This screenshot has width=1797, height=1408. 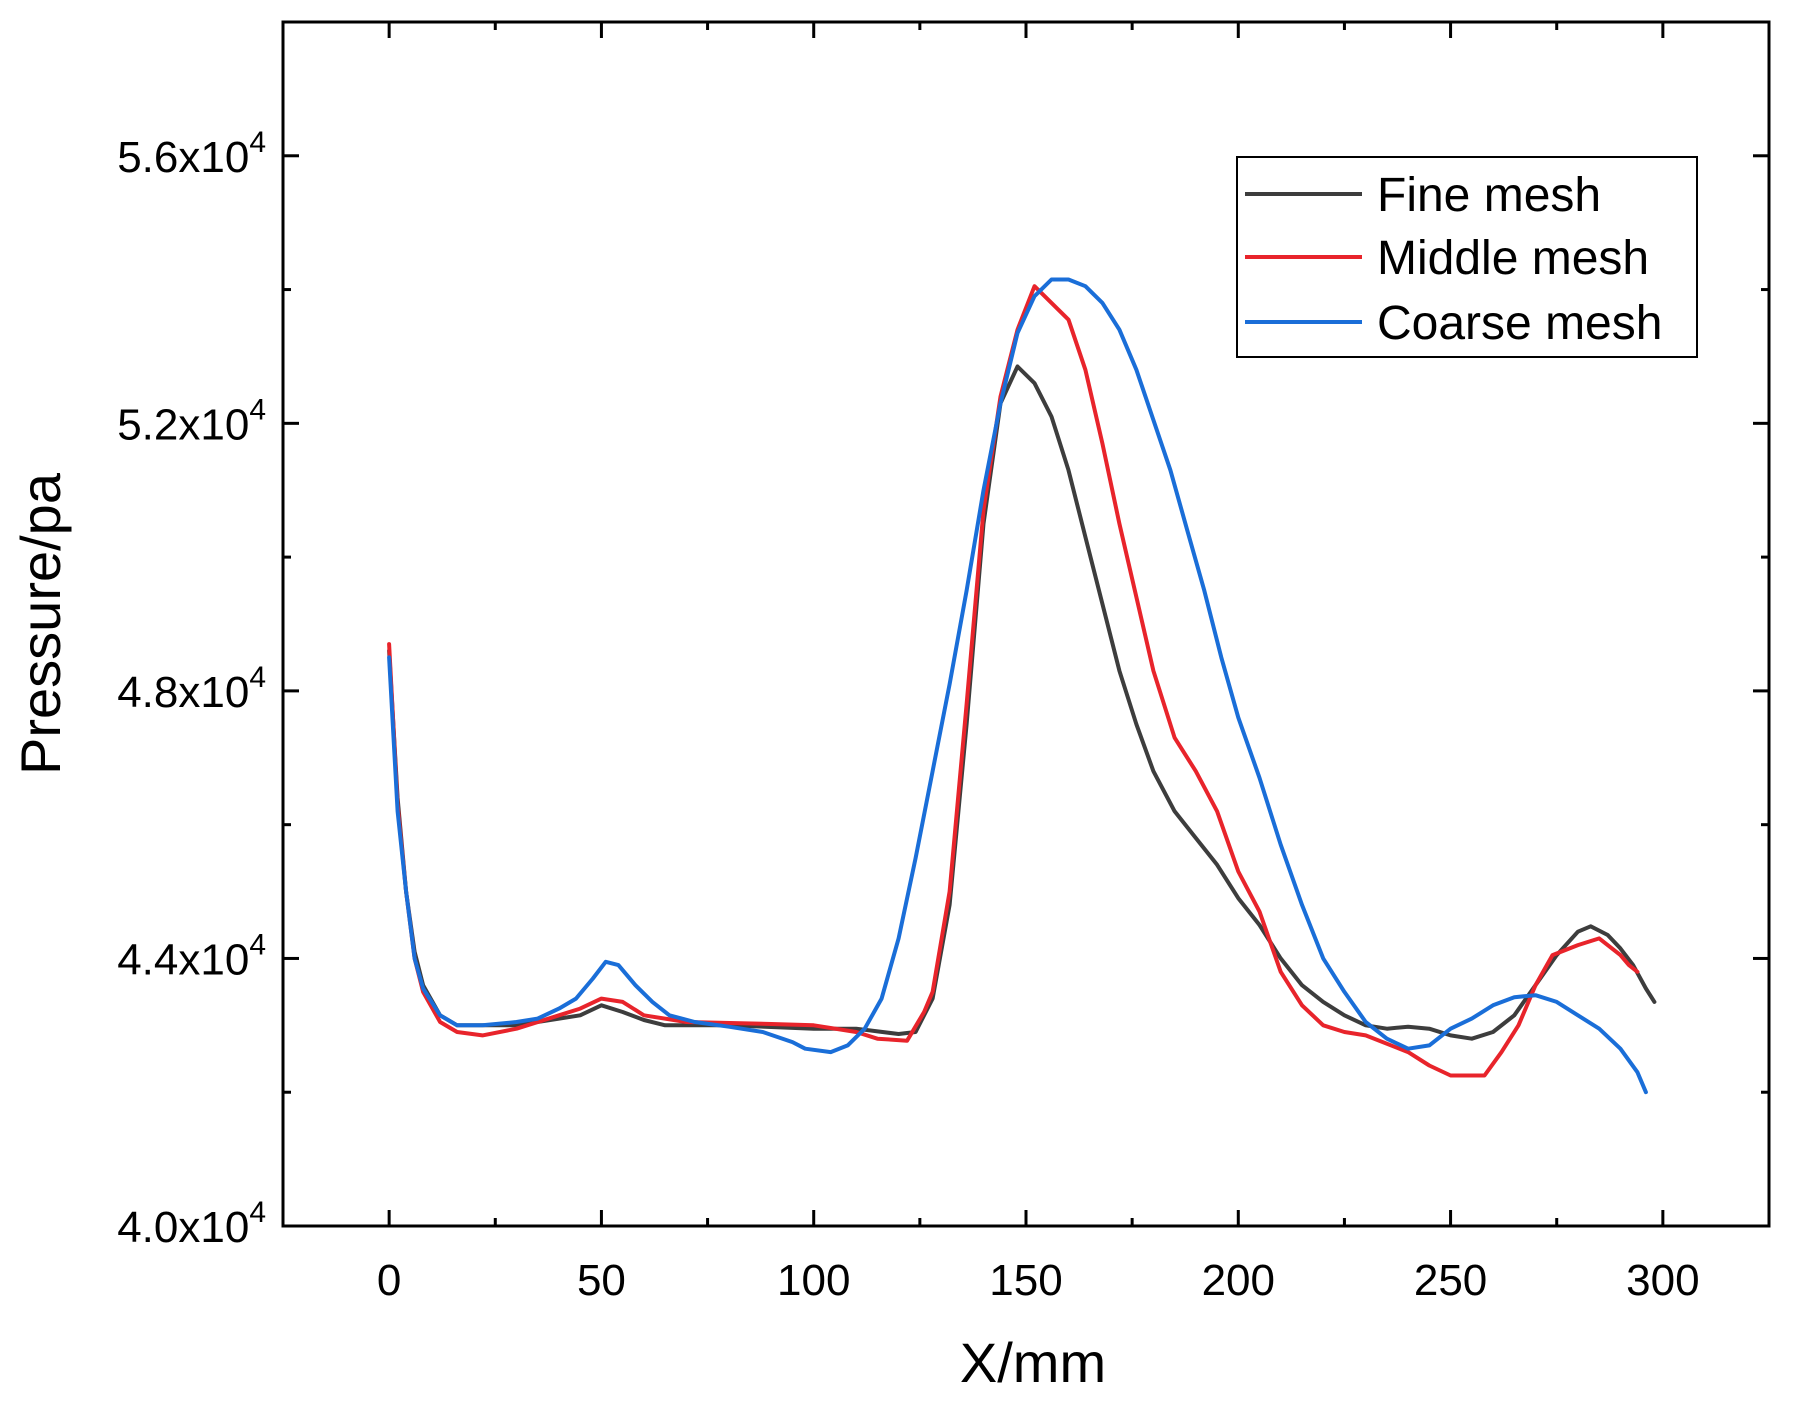 What do you see at coordinates (389, 1280) in the screenshot?
I see `x-tick-label-0: 0` at bounding box center [389, 1280].